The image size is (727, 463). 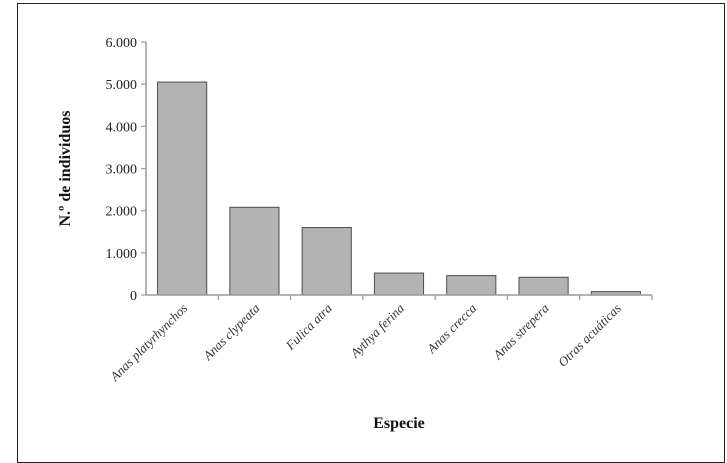 What do you see at coordinates (122, 127) in the screenshot?
I see `y-tick-label: 4.000` at bounding box center [122, 127].